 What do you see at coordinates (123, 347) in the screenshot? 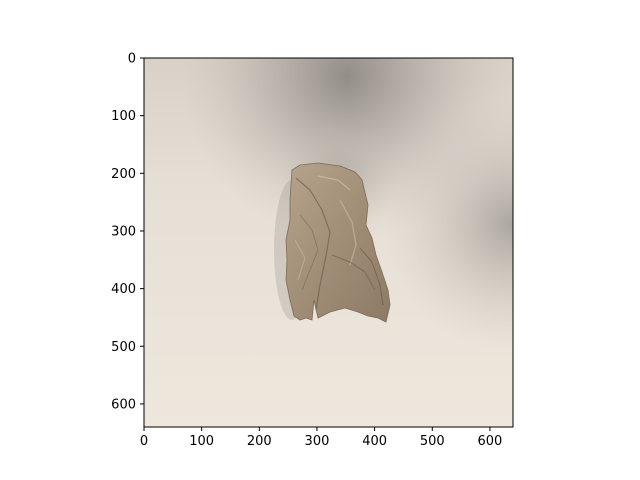
I see `y-tick-label: 500` at bounding box center [123, 347].